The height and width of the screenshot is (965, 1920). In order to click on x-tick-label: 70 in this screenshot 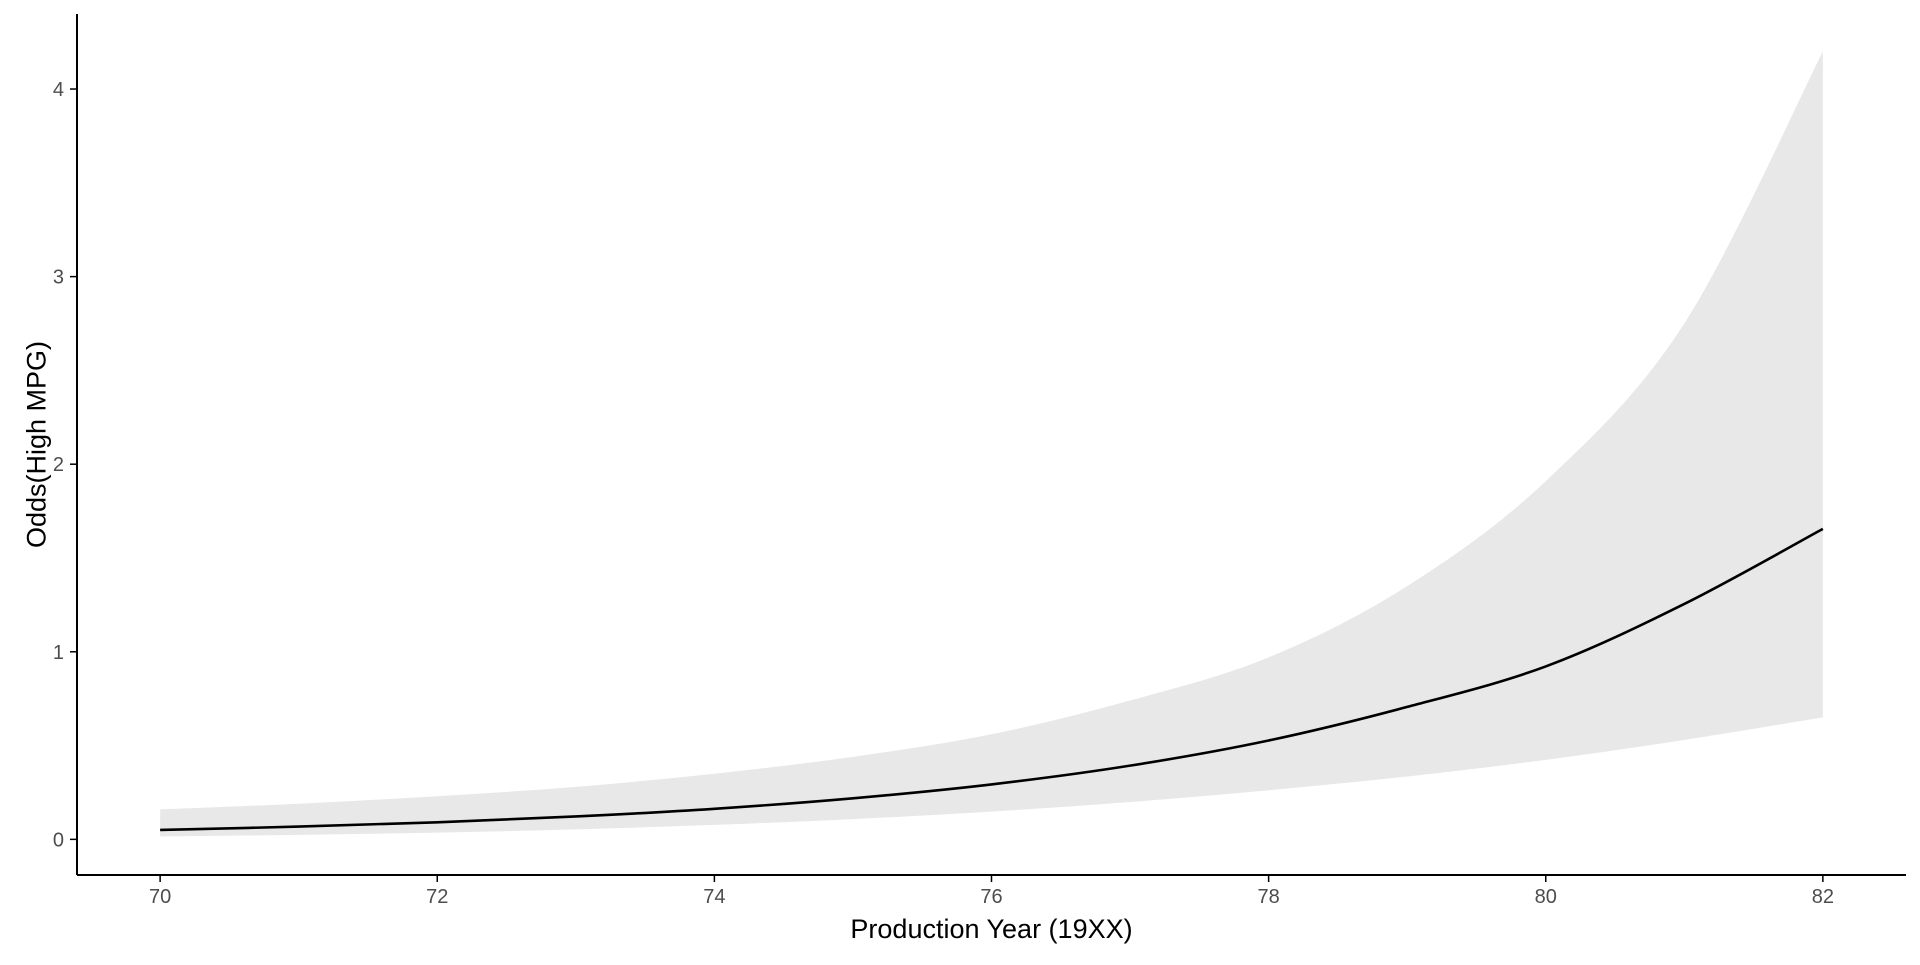, I will do `click(160, 897)`.